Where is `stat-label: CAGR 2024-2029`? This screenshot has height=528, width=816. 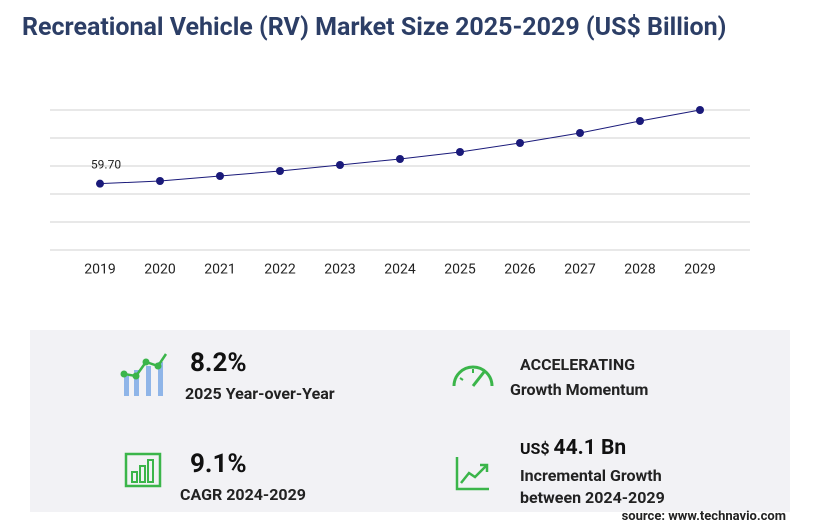
stat-label: CAGR 2024-2029 is located at coordinates (243, 494).